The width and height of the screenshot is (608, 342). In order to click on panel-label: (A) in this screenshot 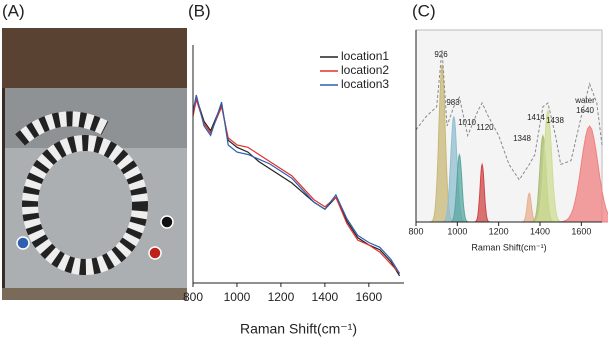, I will do `click(13, 10)`.